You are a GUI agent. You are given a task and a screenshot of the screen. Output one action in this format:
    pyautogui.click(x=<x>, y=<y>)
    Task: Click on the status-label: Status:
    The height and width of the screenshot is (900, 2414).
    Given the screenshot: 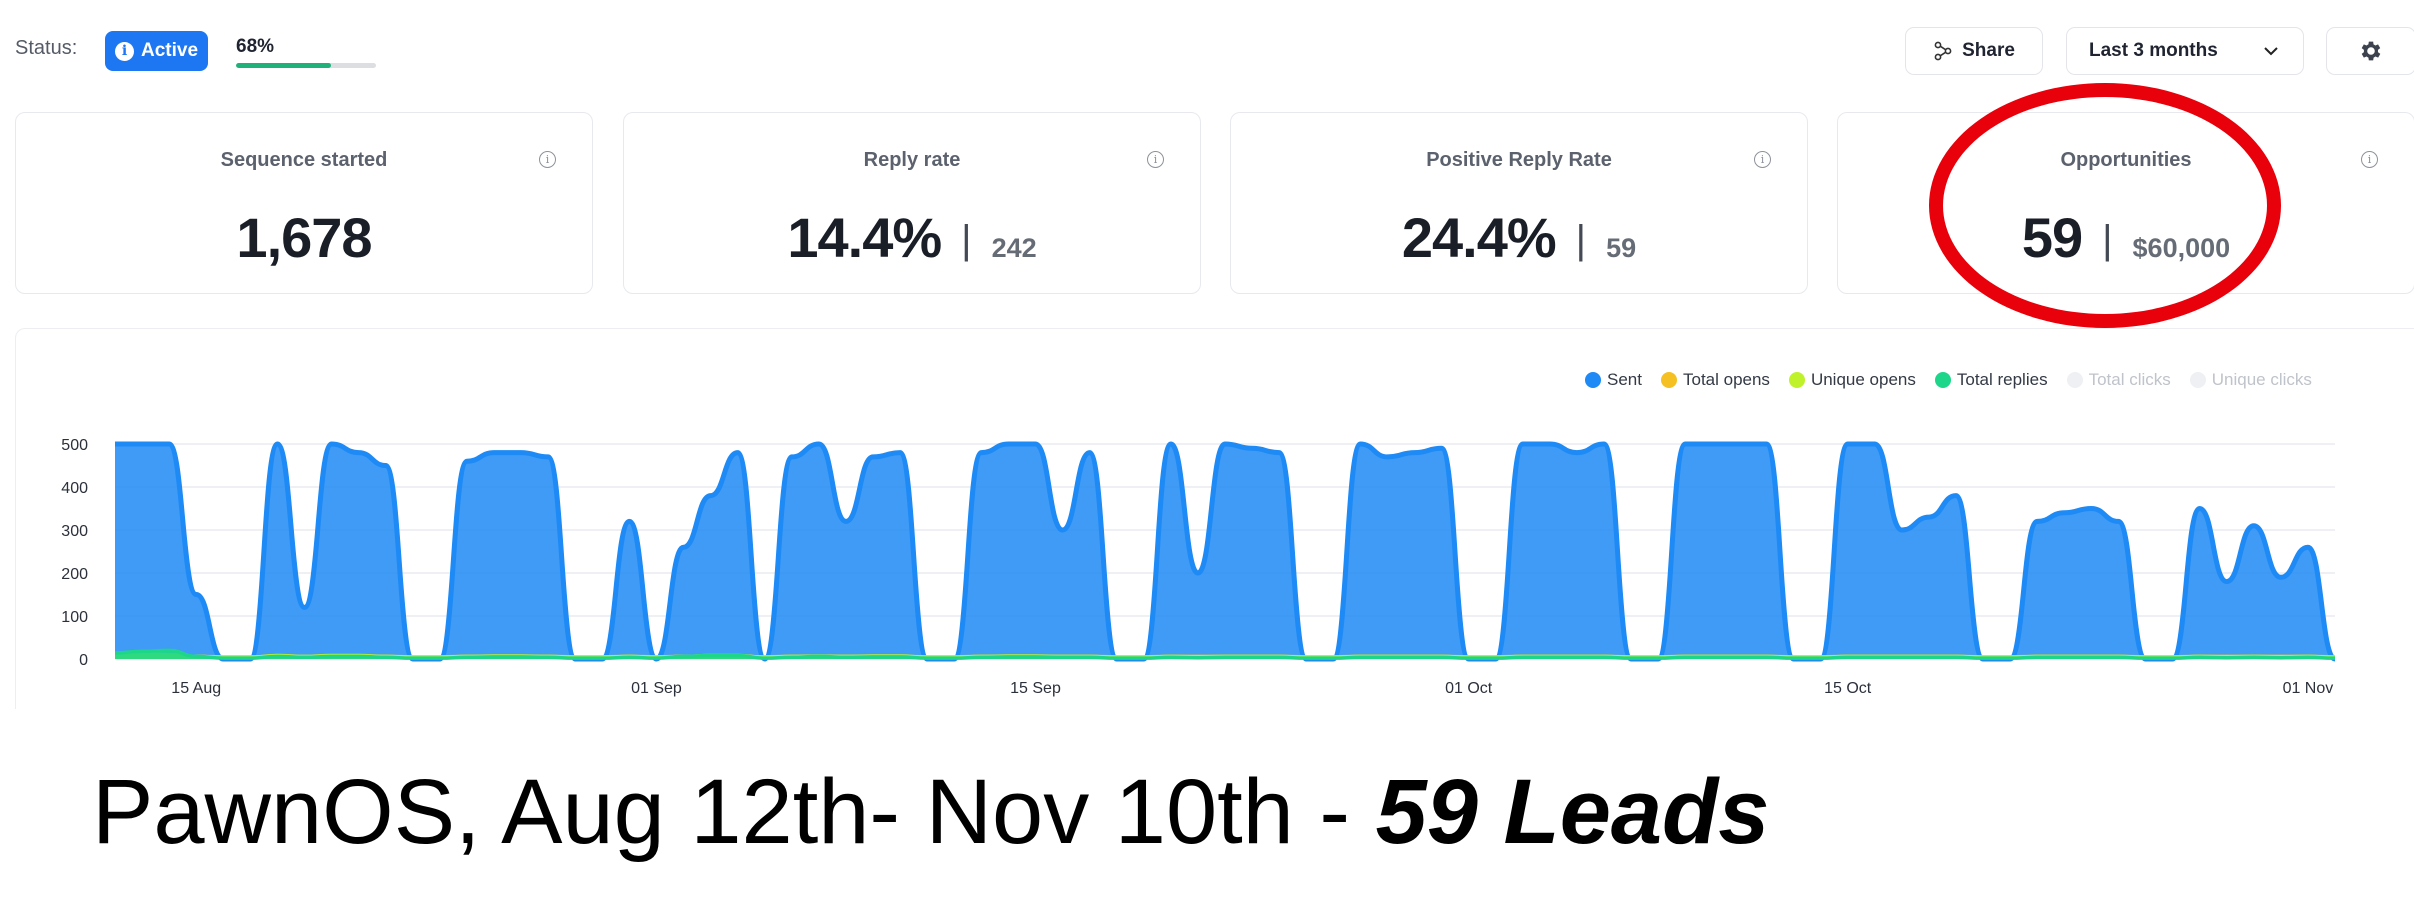 What is the action you would take?
    pyautogui.click(x=46, y=48)
    